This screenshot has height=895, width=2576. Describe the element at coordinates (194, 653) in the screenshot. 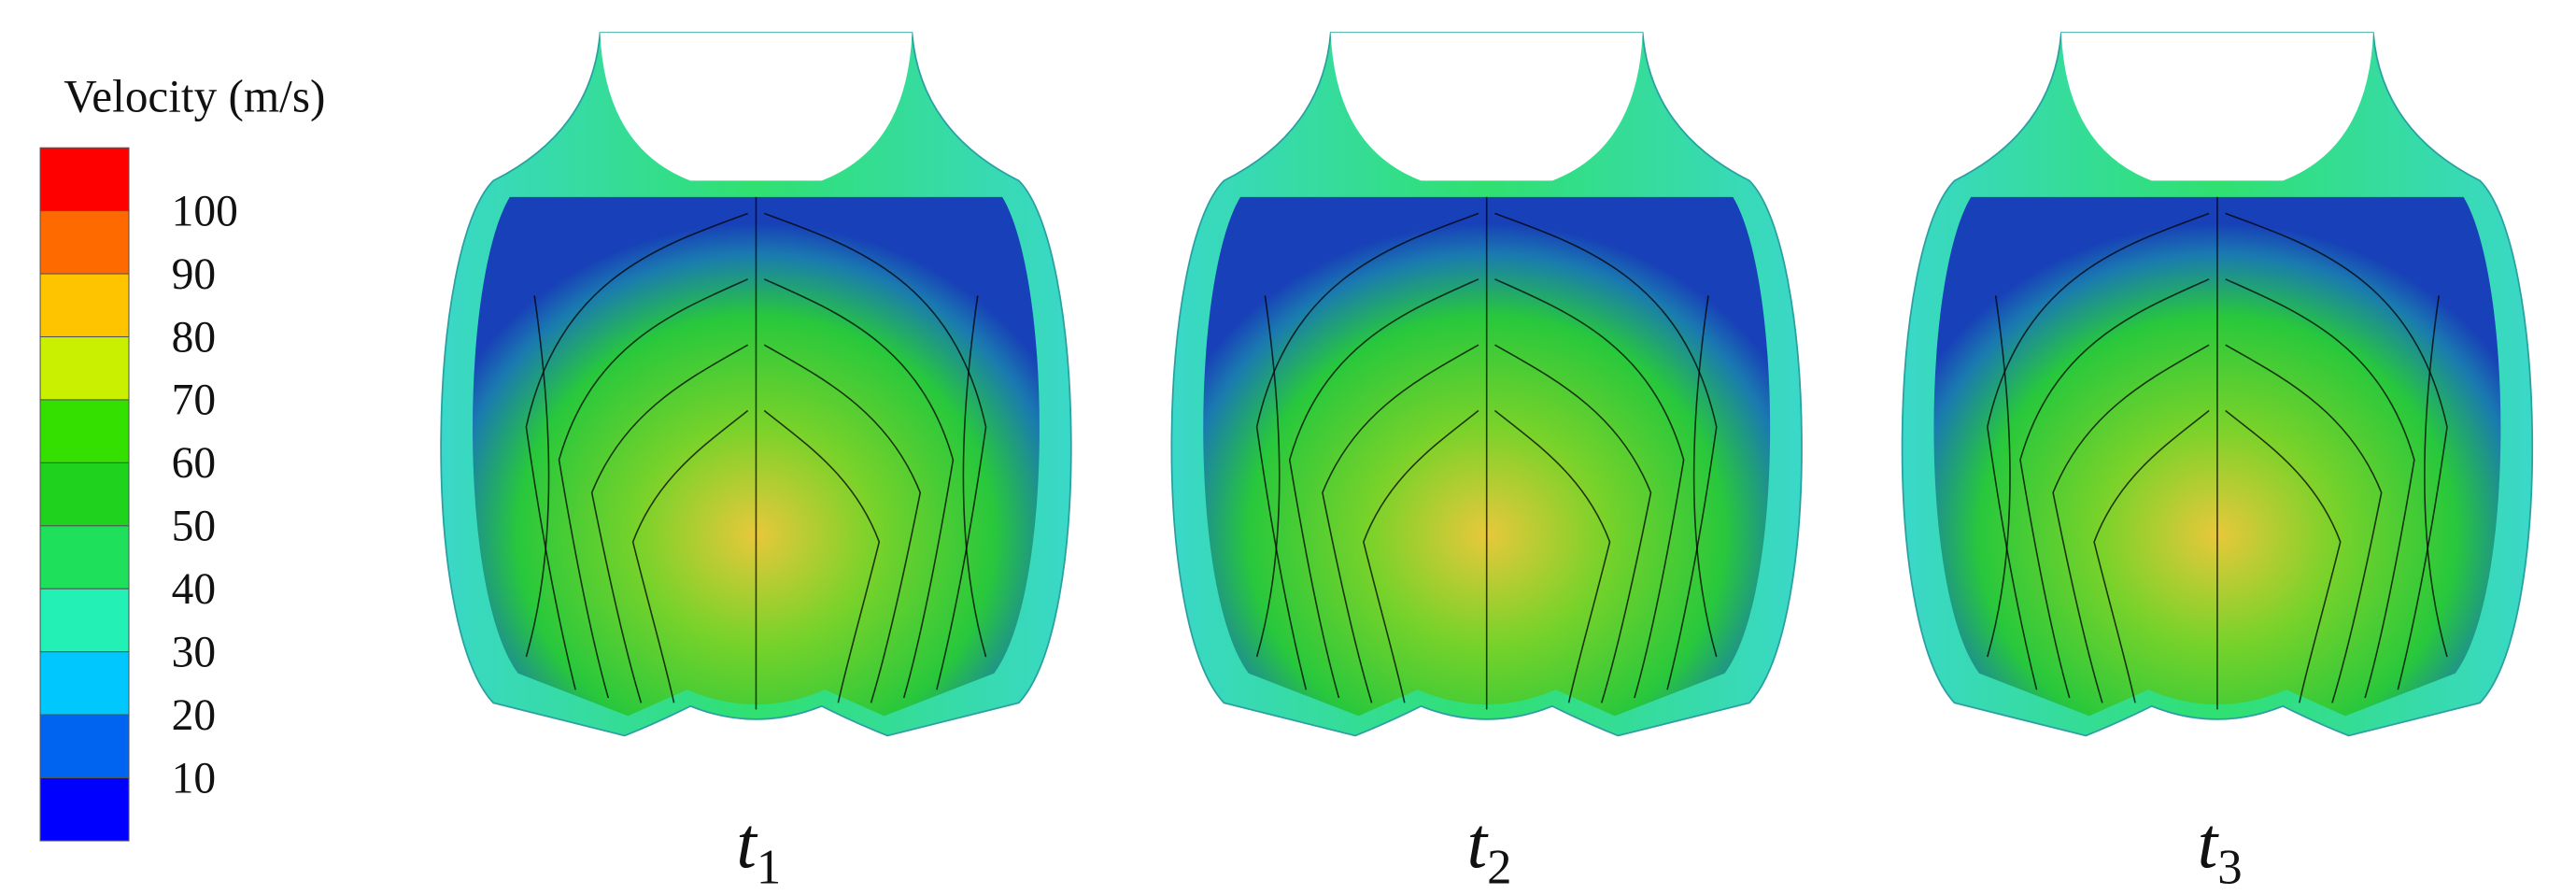

I see `legend-label: 30` at that location.